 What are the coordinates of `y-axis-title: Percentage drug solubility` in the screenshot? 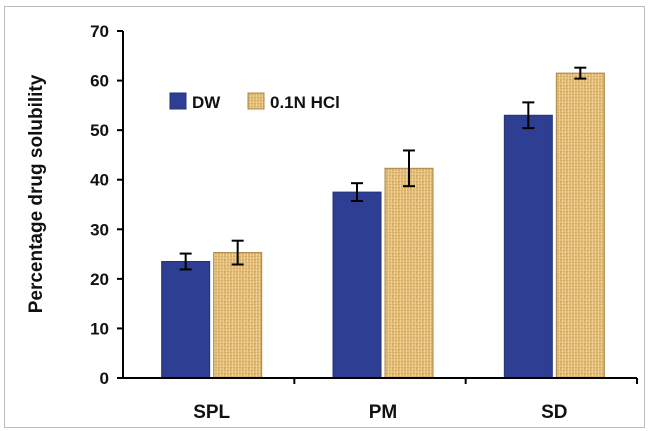 It's located at (36, 193).